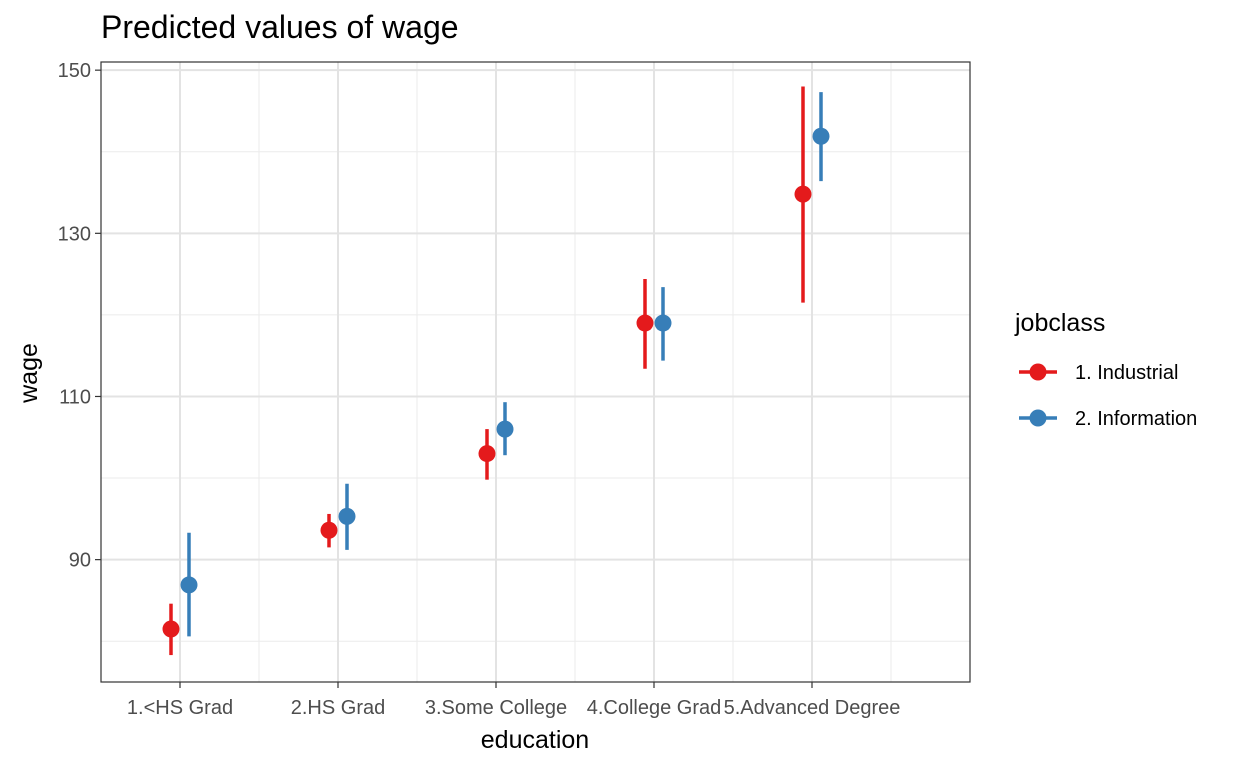 This screenshot has height=768, width=1248. What do you see at coordinates (1136, 419) in the screenshot?
I see `legend-label: 2. Information` at bounding box center [1136, 419].